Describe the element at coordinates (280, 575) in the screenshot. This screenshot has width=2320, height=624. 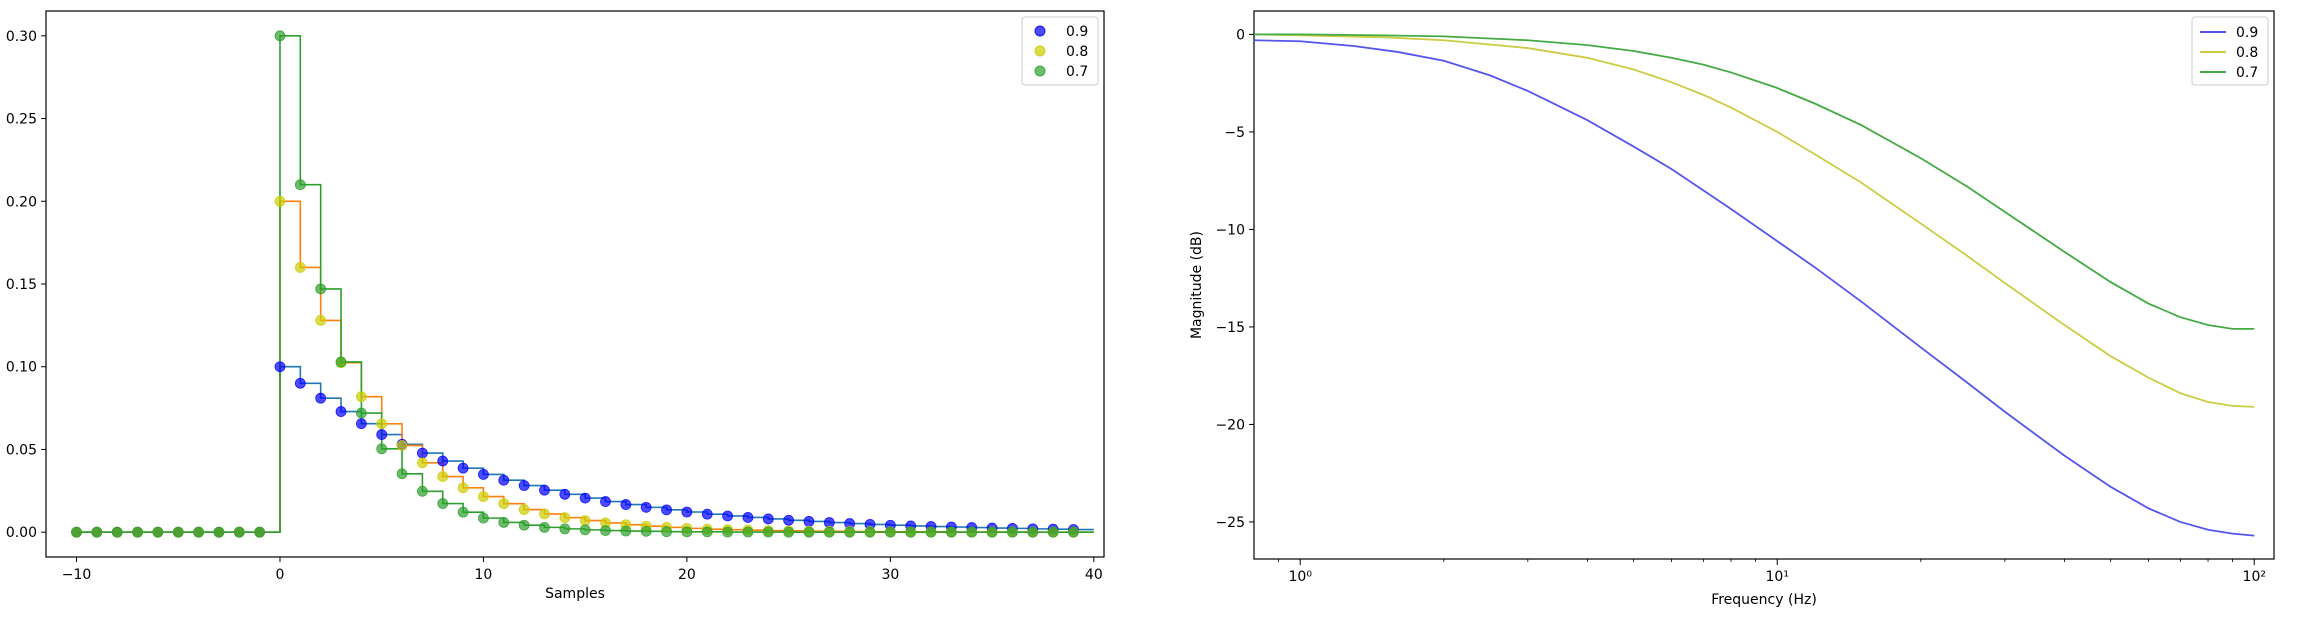
I see `x-tick-label: 0` at that location.